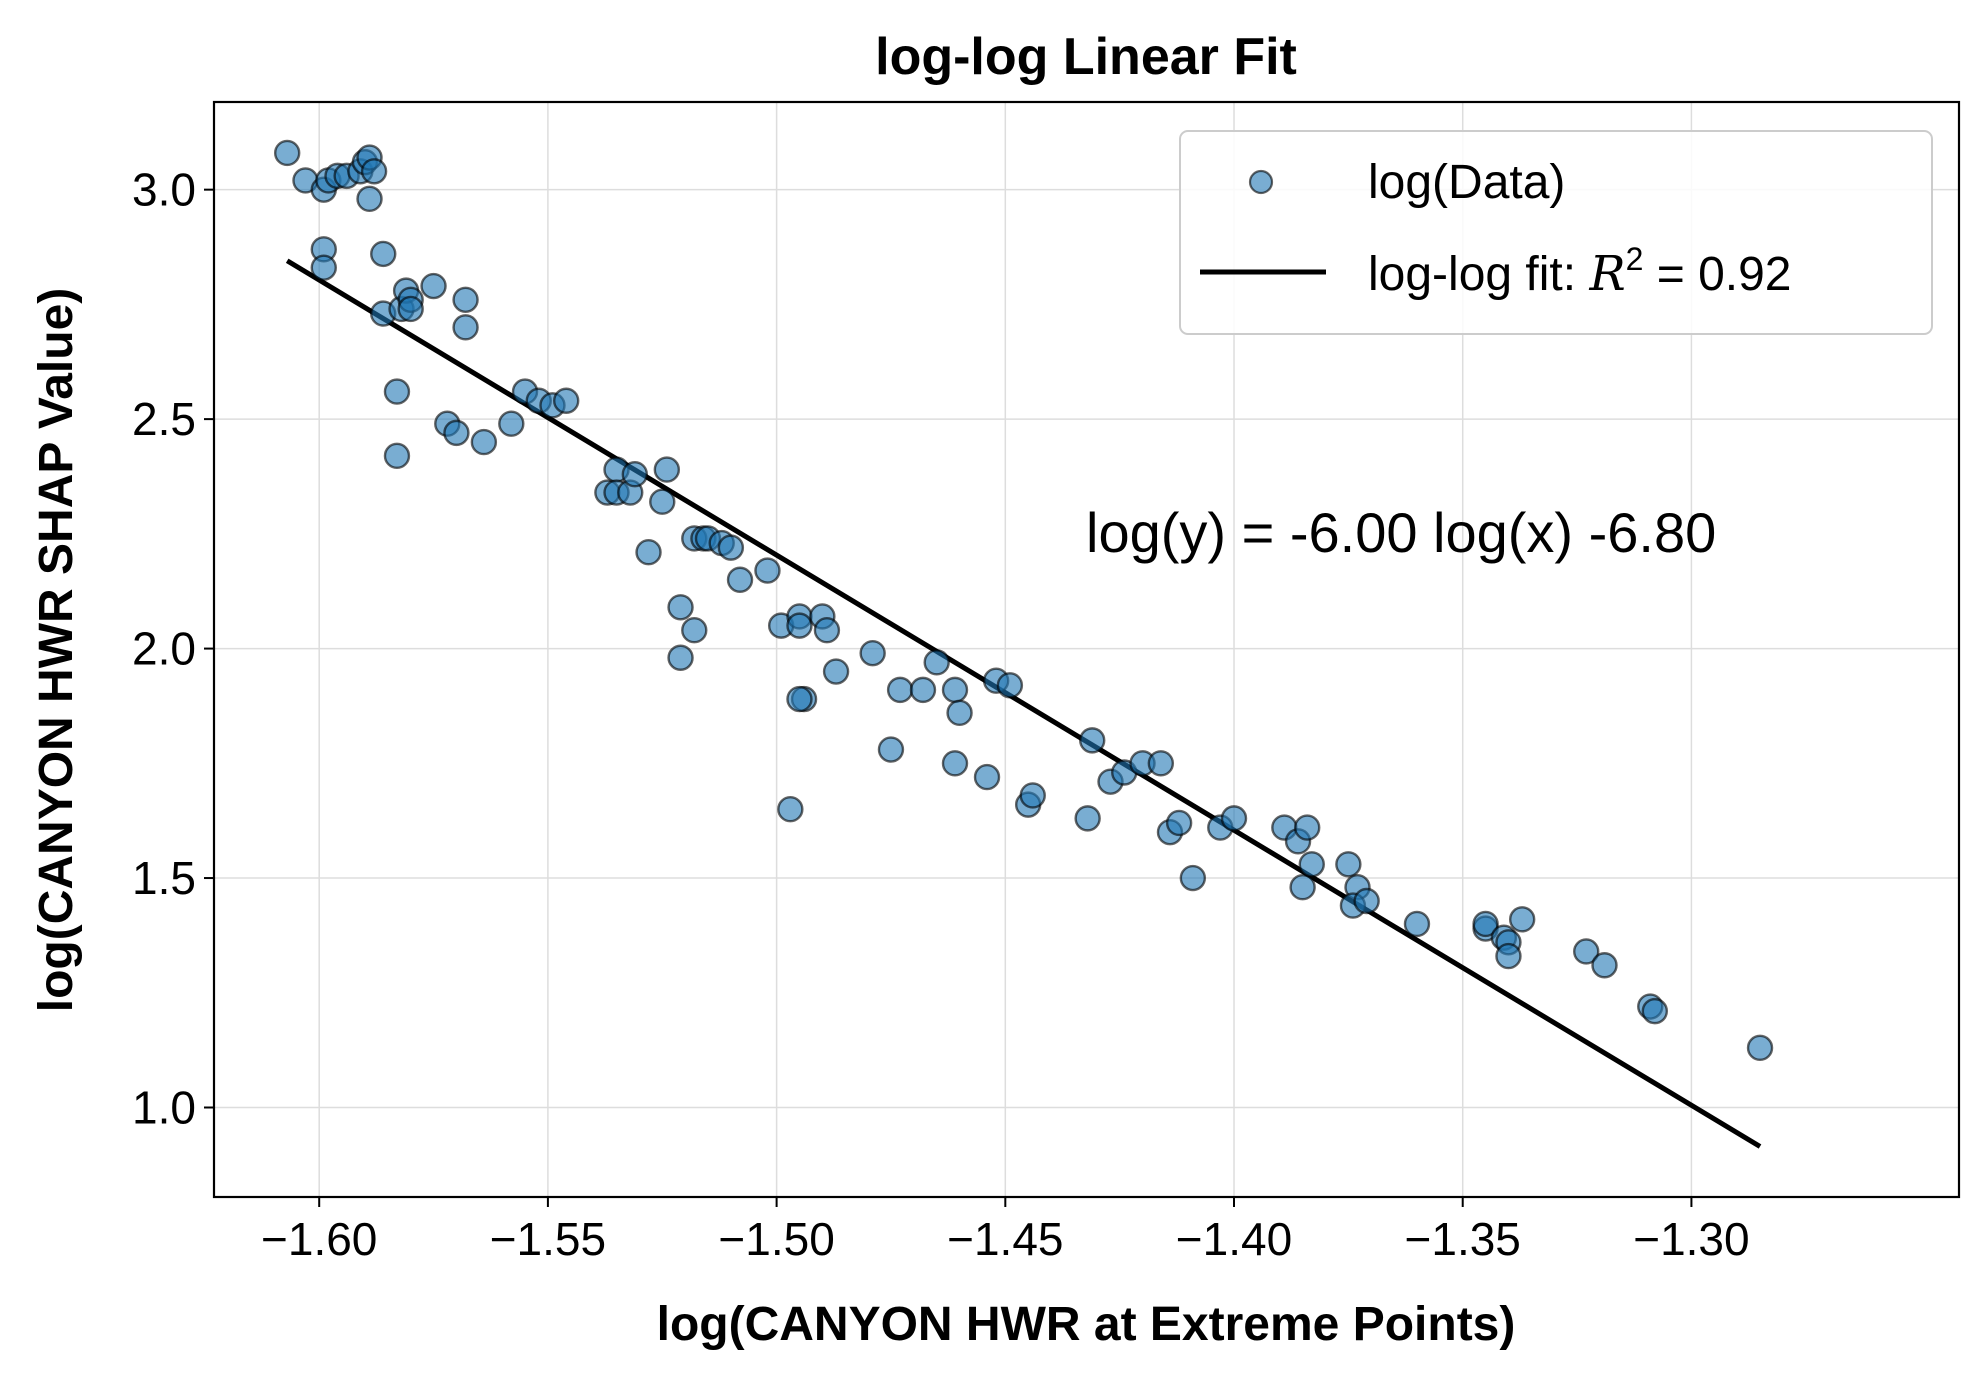 This screenshot has width=1981, height=1380. Describe the element at coordinates (164, 1108) in the screenshot. I see `y-tick-label: 1.0` at that location.